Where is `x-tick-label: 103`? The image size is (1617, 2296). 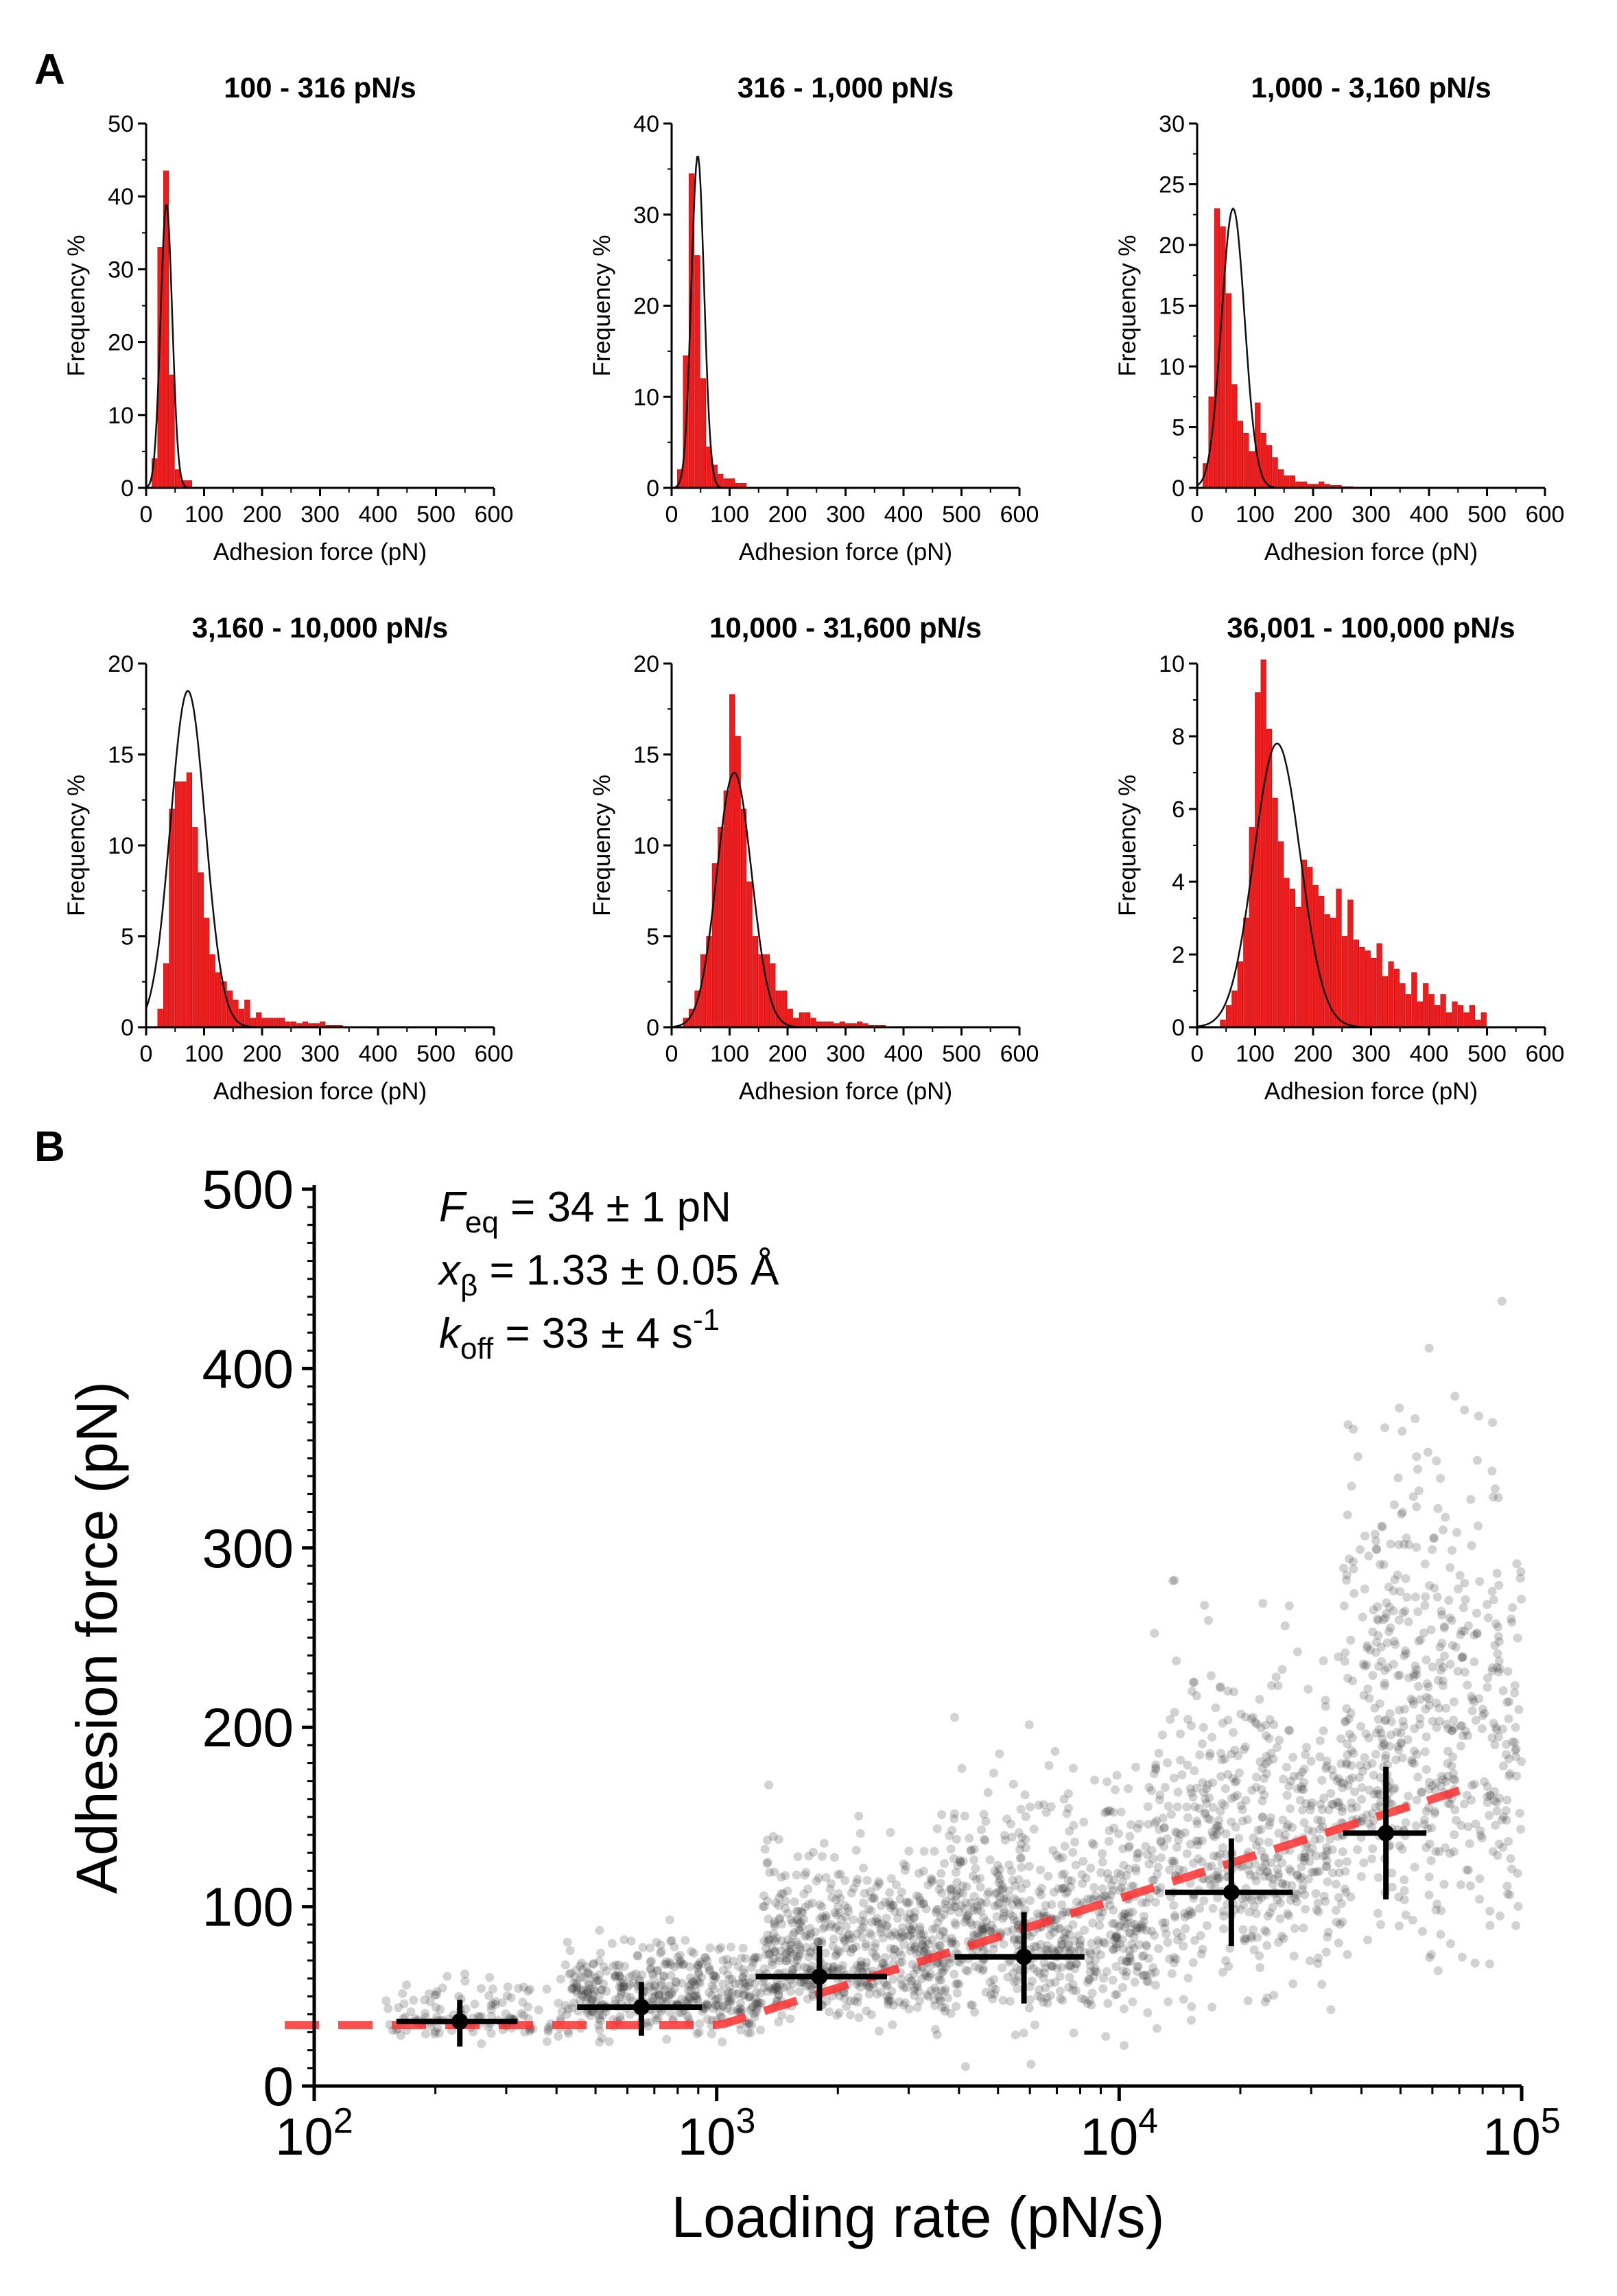
x-tick-label: 103 is located at coordinates (716, 2133).